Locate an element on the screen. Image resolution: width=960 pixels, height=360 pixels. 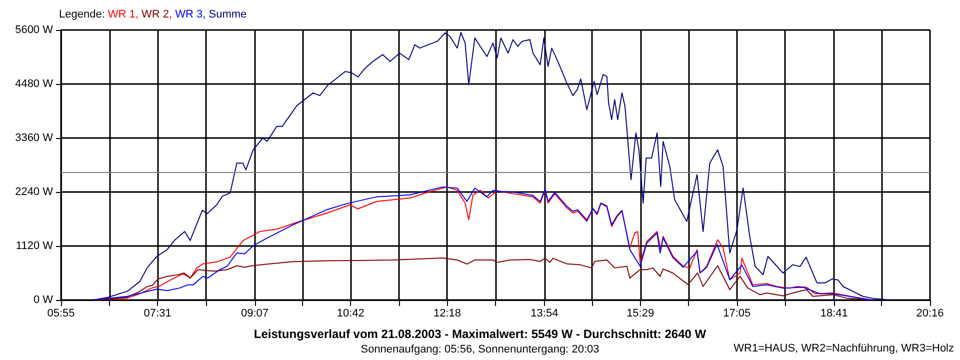
x-tick-label: 12:18 is located at coordinates (447, 314).